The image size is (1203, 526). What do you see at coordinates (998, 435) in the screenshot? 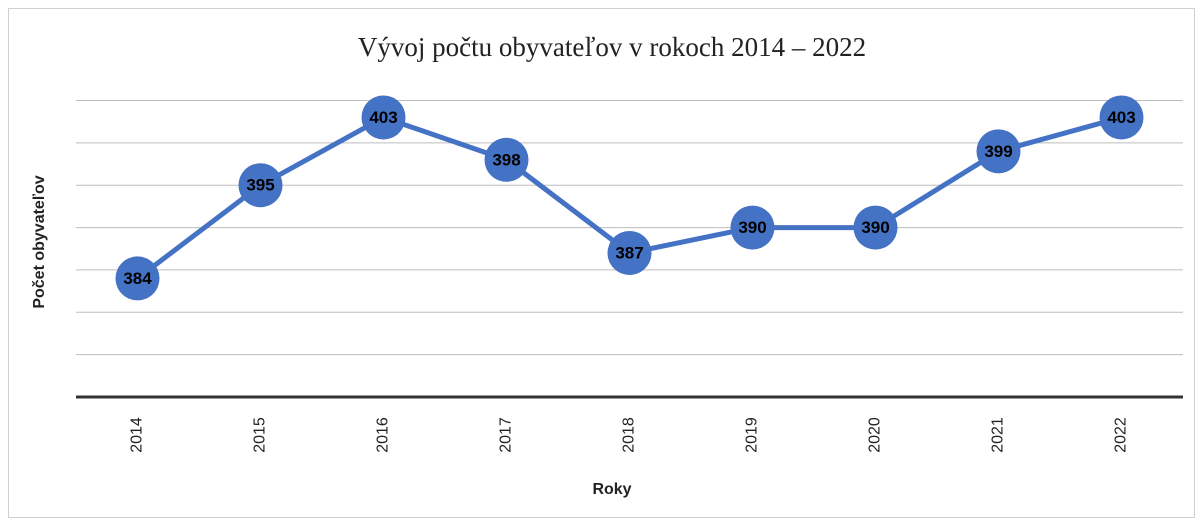
I see `x-tick-label: 2021` at bounding box center [998, 435].